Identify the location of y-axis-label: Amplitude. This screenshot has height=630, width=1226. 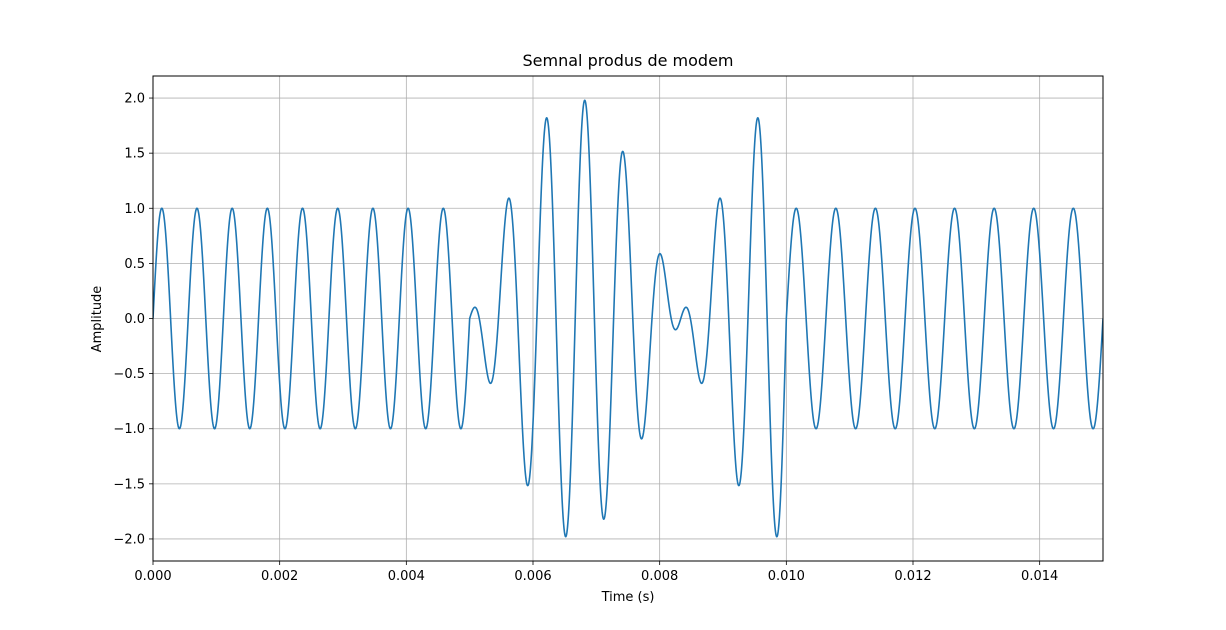
(97, 319).